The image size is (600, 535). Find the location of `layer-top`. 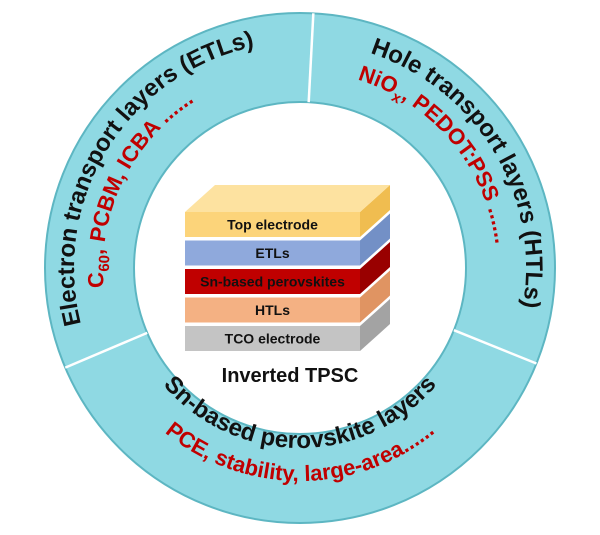

layer-top is located at coordinates (287, 198).